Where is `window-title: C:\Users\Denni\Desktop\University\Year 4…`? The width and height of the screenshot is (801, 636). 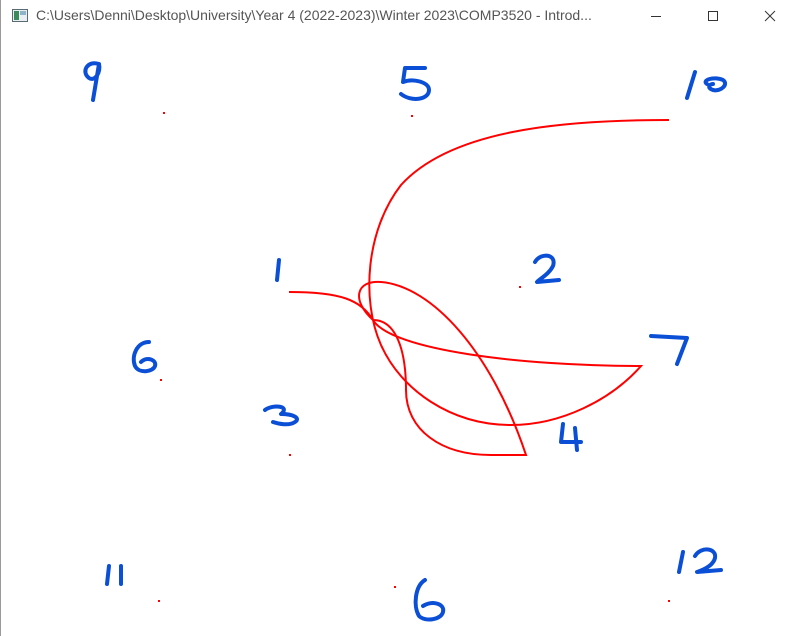
window-title: C:\Users\Denni\Desktop\University\Year 4… is located at coordinates (314, 15).